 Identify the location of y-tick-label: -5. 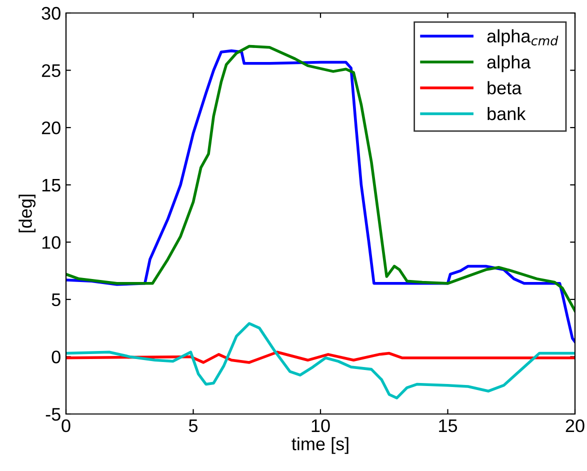
(53, 414).